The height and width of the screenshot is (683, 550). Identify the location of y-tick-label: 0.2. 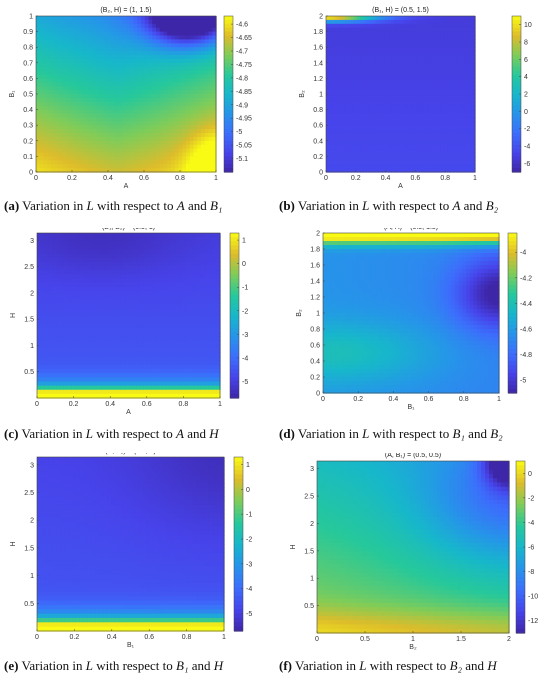
(318, 157).